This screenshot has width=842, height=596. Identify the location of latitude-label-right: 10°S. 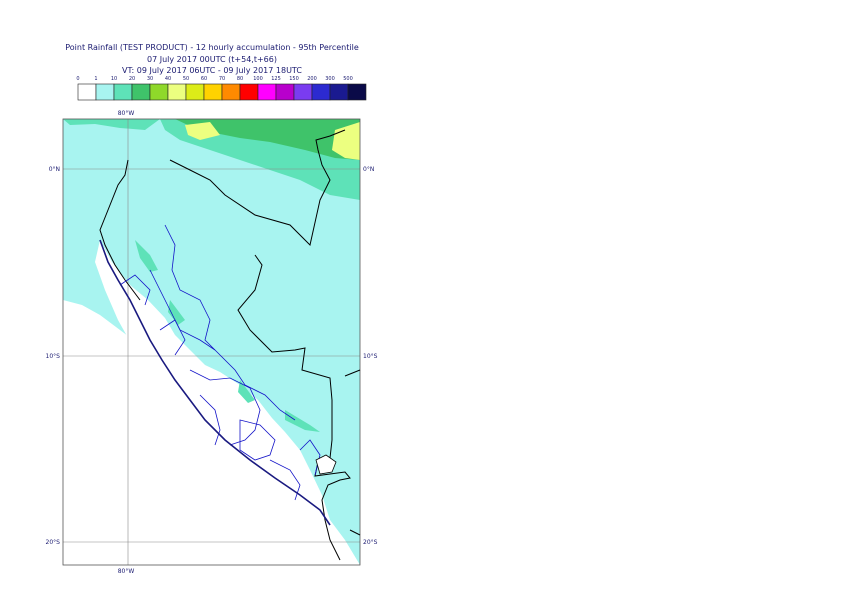
(370, 356).